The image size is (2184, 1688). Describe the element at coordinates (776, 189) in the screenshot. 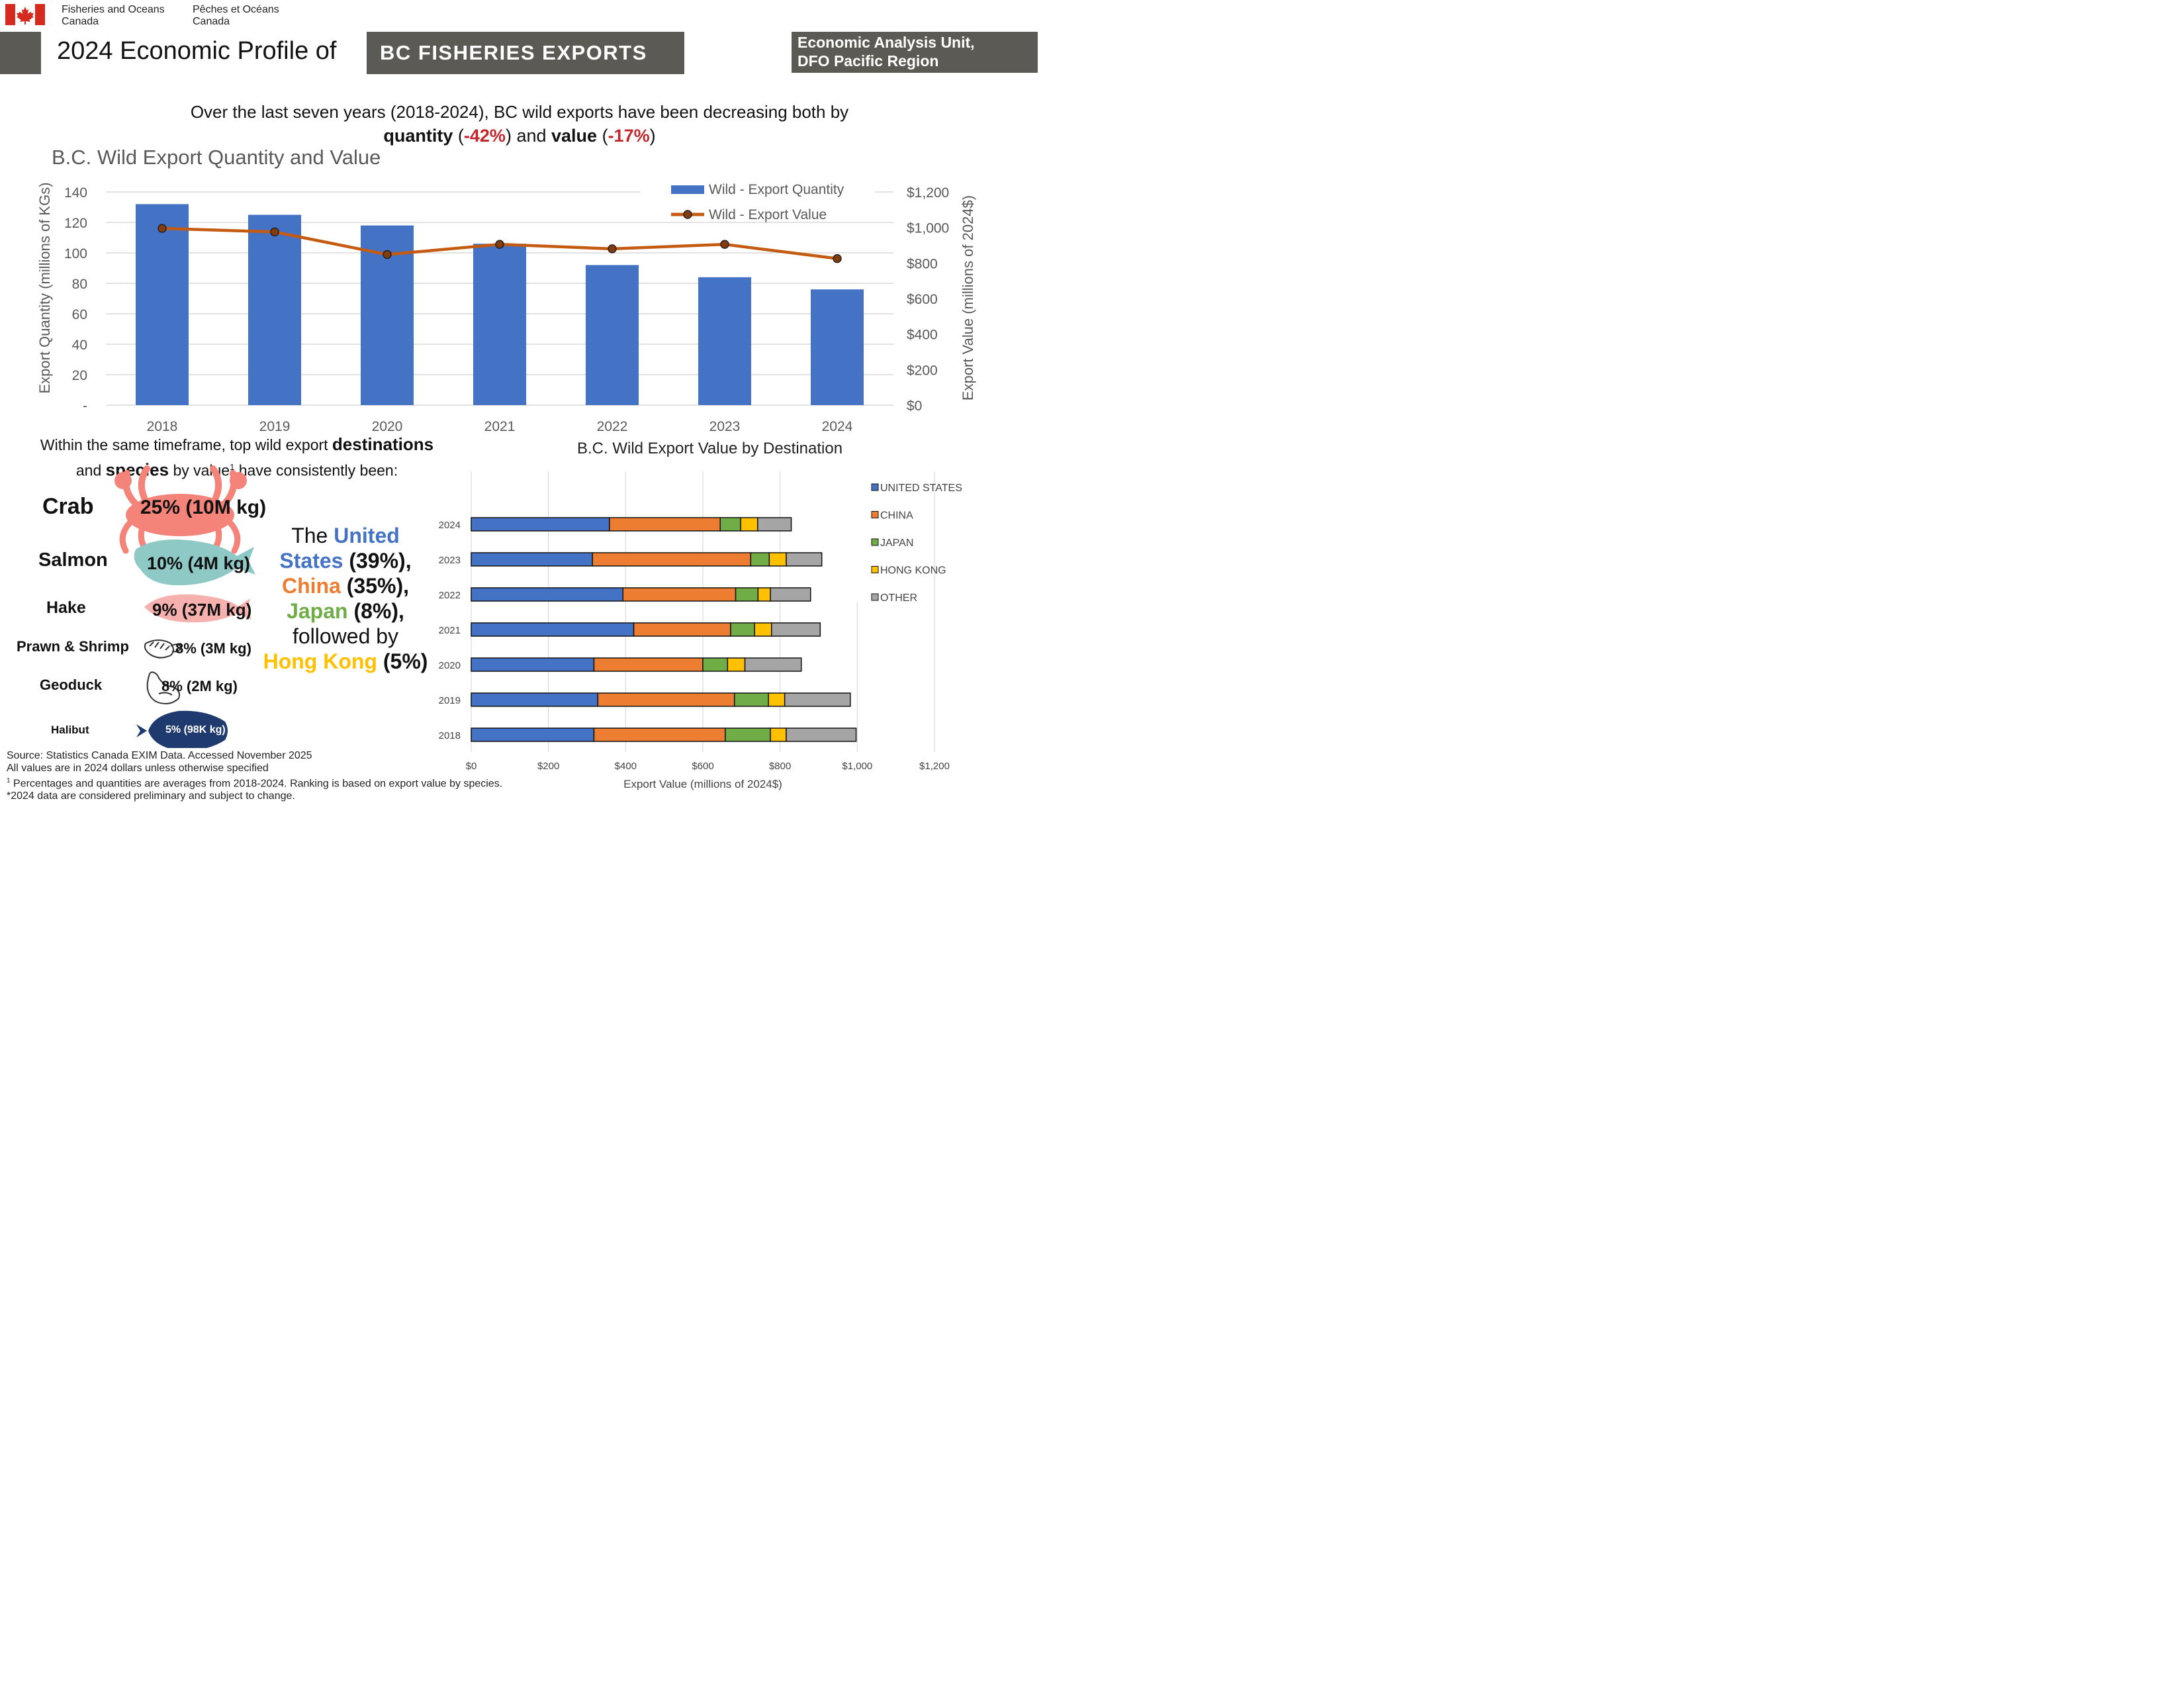

I see `legend-quantity-label: Wild - Export Quantity` at that location.